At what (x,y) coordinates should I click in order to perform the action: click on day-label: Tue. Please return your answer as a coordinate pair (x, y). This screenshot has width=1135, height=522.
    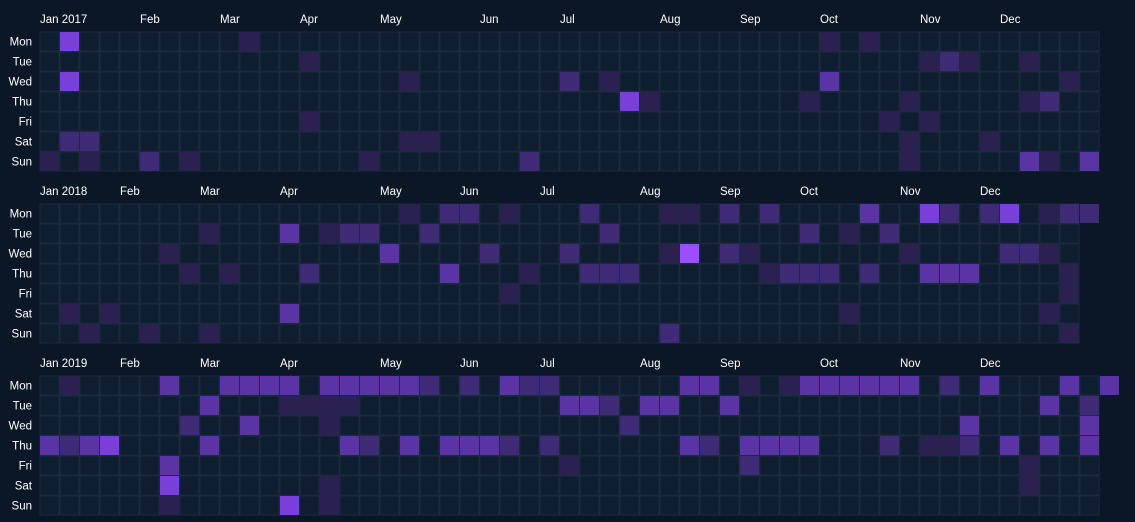
    Looking at the image, I should click on (22, 235).